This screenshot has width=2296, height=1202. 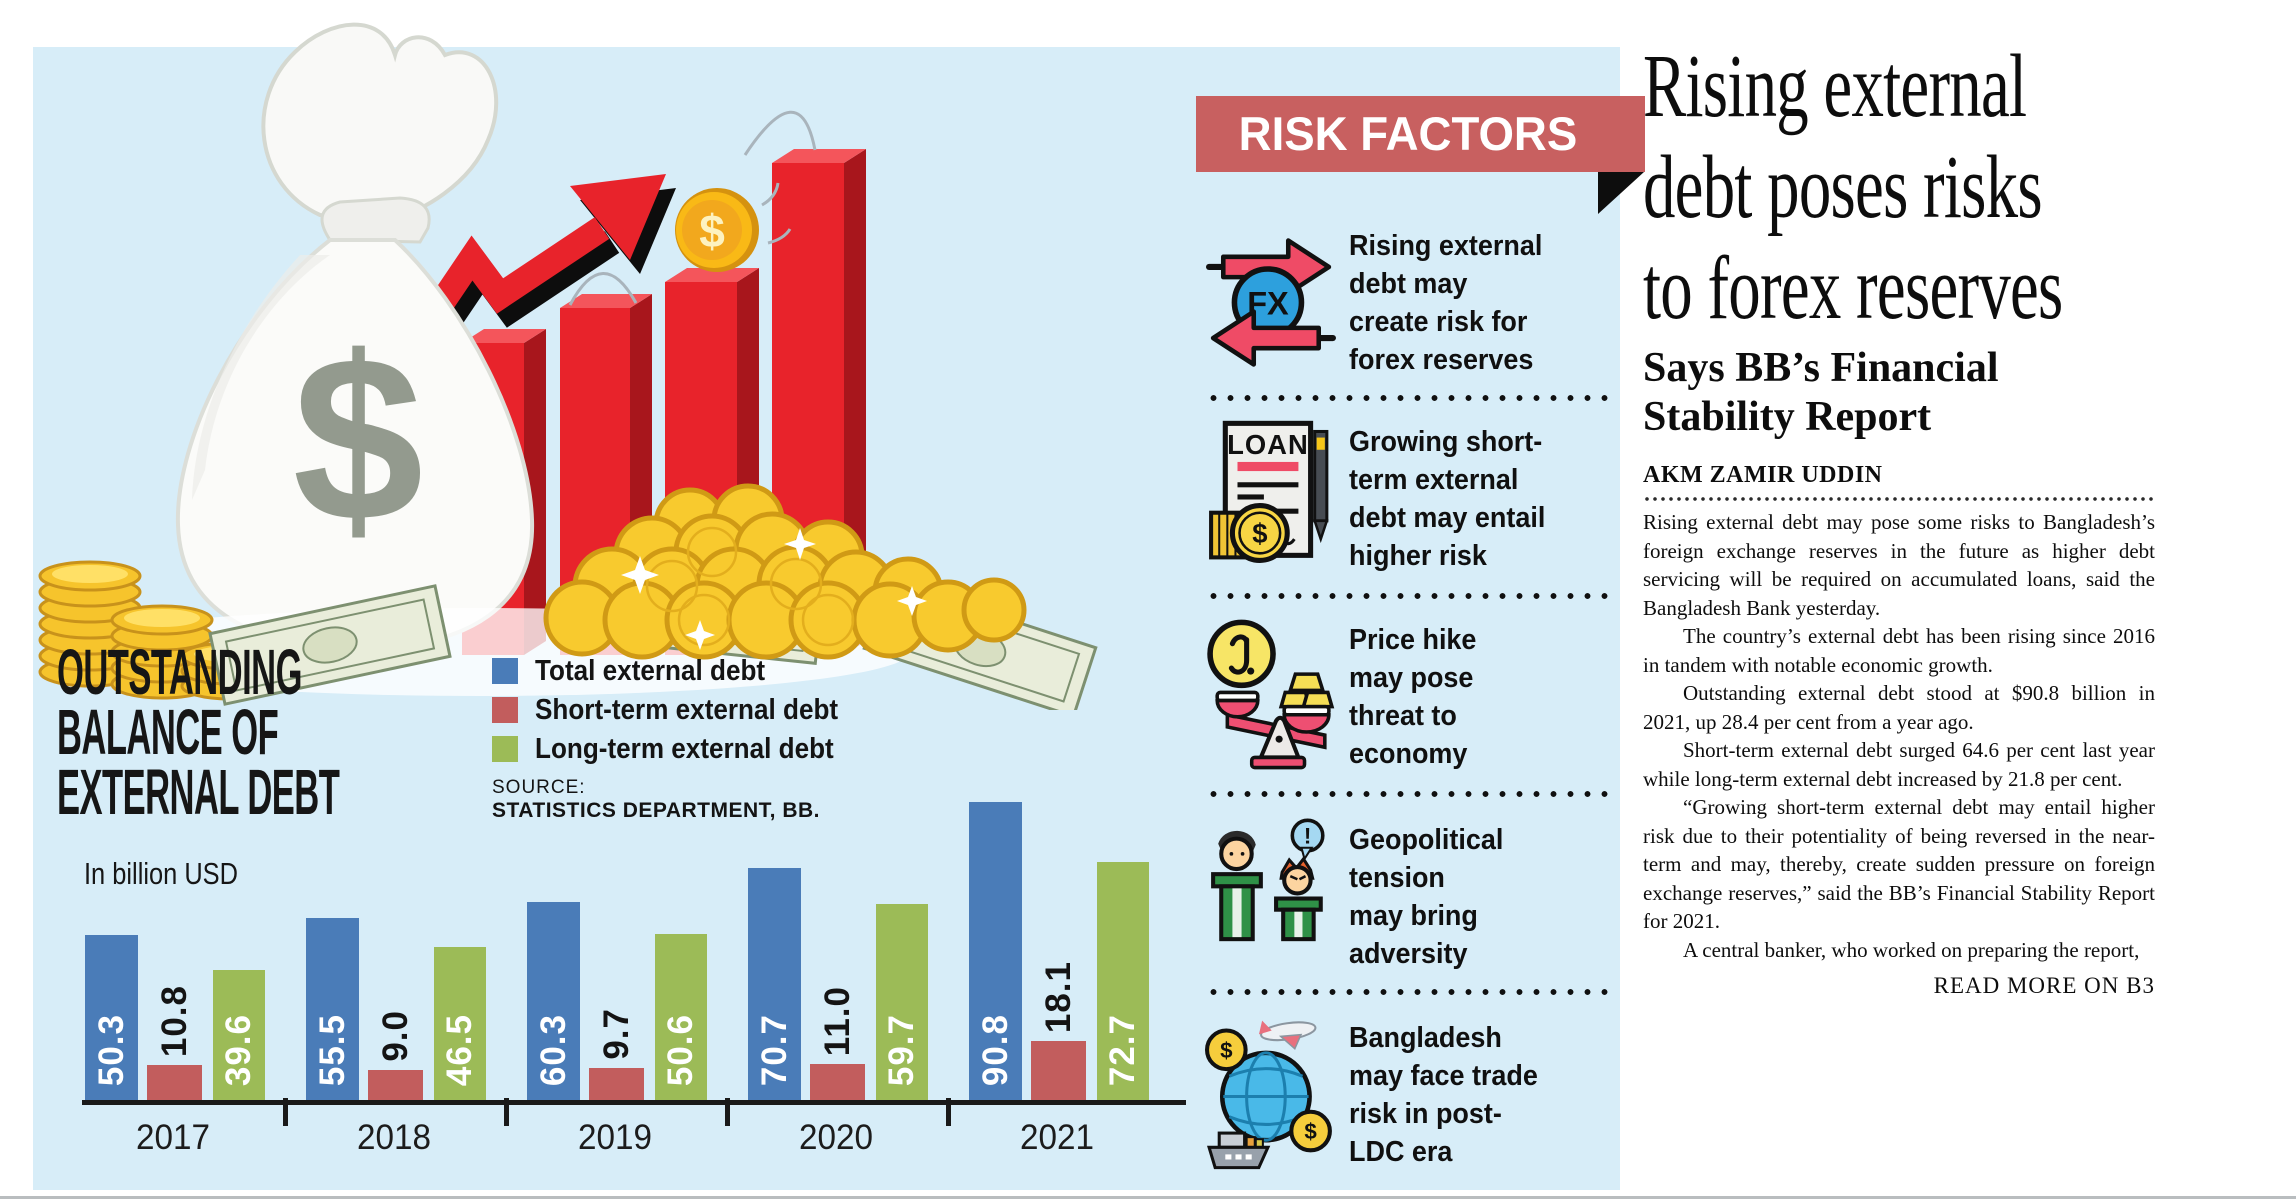 What do you see at coordinates (1058, 996) in the screenshot?
I see `bar-value-label: 18.1` at bounding box center [1058, 996].